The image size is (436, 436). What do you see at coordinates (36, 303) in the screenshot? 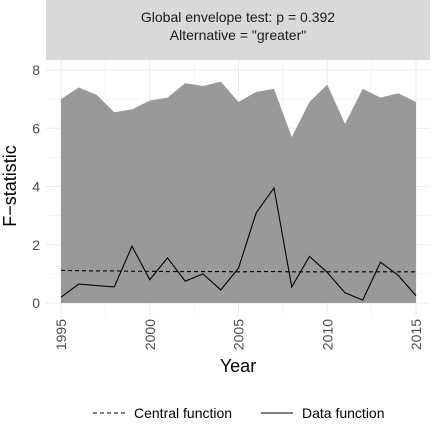
I see `y-tick-label: 0` at bounding box center [36, 303].